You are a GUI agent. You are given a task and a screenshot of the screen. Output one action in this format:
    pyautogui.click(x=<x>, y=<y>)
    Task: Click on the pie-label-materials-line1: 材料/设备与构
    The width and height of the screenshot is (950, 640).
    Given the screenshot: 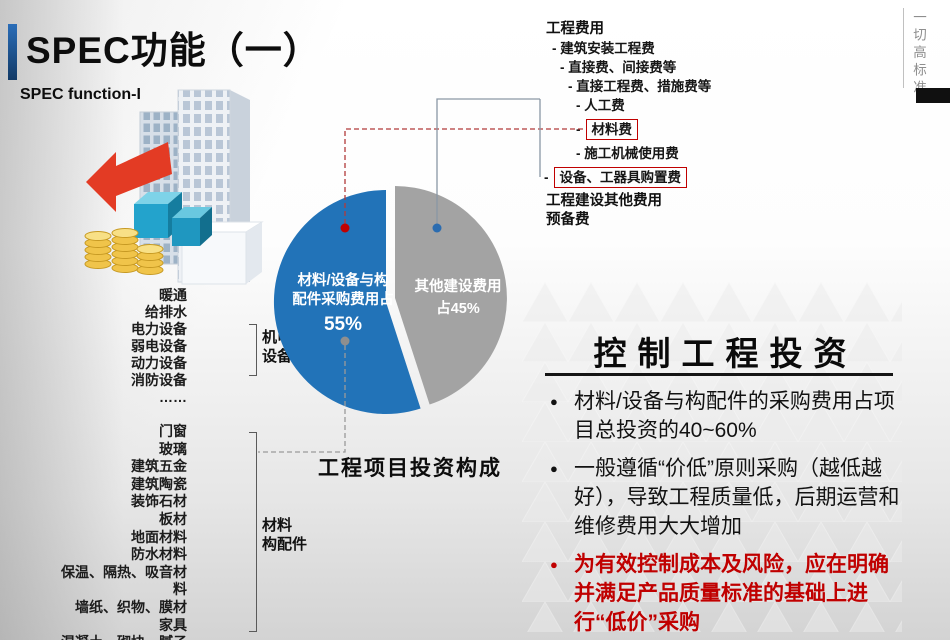 What is the action you would take?
    pyautogui.click(x=342, y=280)
    